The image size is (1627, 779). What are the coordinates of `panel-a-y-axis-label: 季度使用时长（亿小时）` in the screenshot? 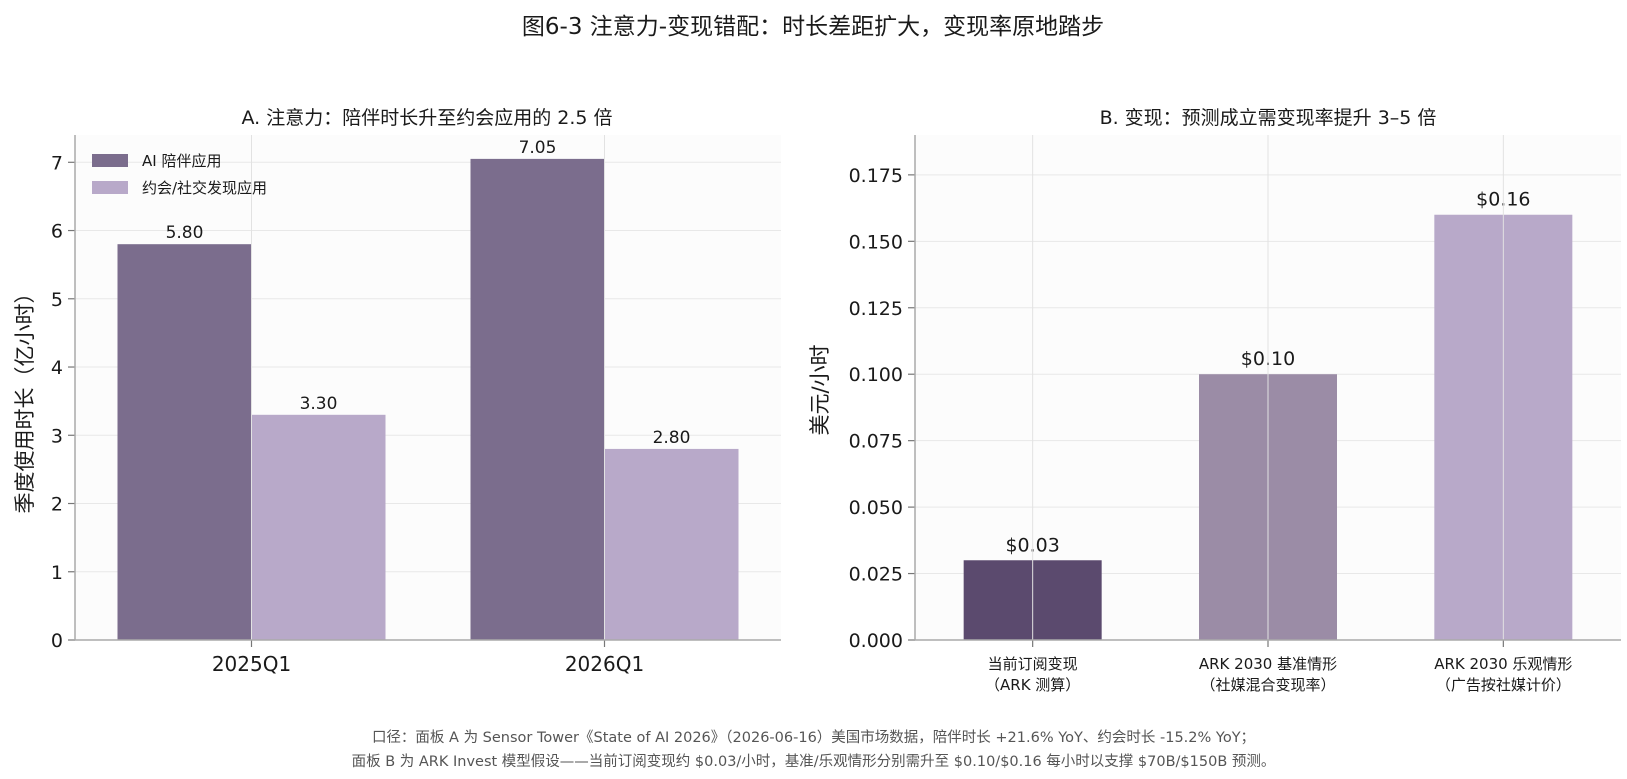 It's located at (25, 398).